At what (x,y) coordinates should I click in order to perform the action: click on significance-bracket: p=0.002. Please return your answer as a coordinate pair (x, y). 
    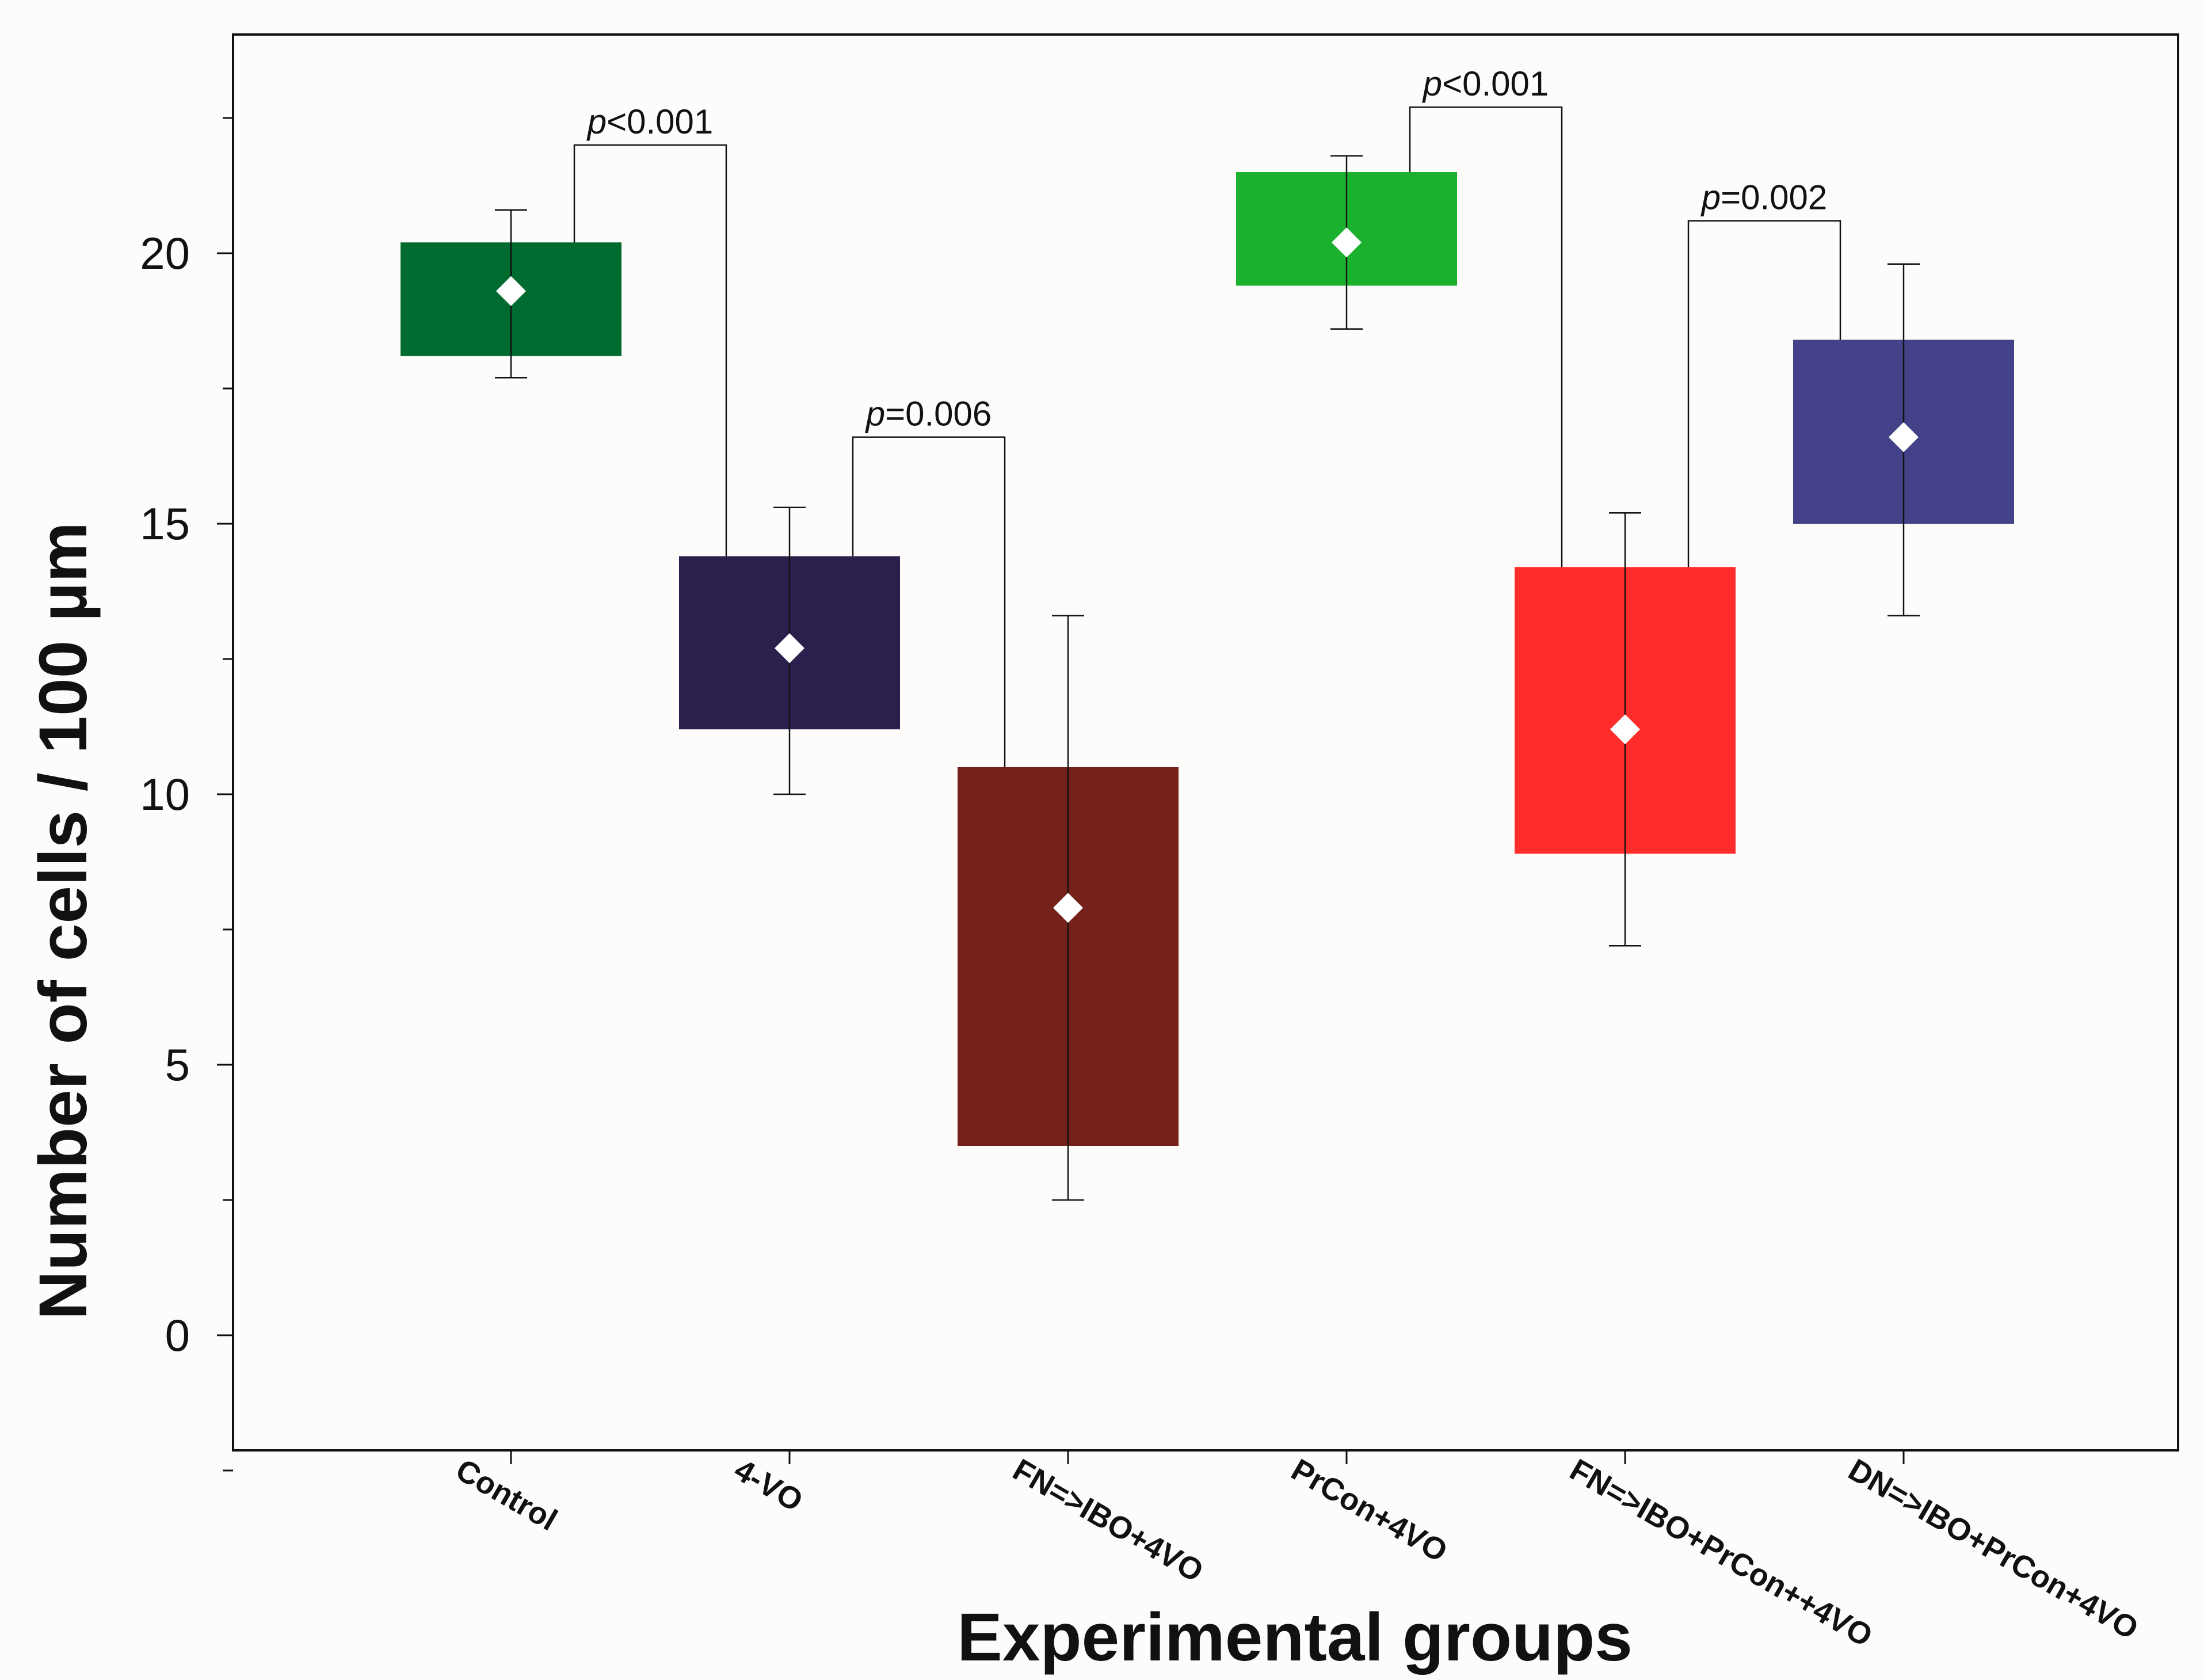
    Looking at the image, I should click on (1764, 372).